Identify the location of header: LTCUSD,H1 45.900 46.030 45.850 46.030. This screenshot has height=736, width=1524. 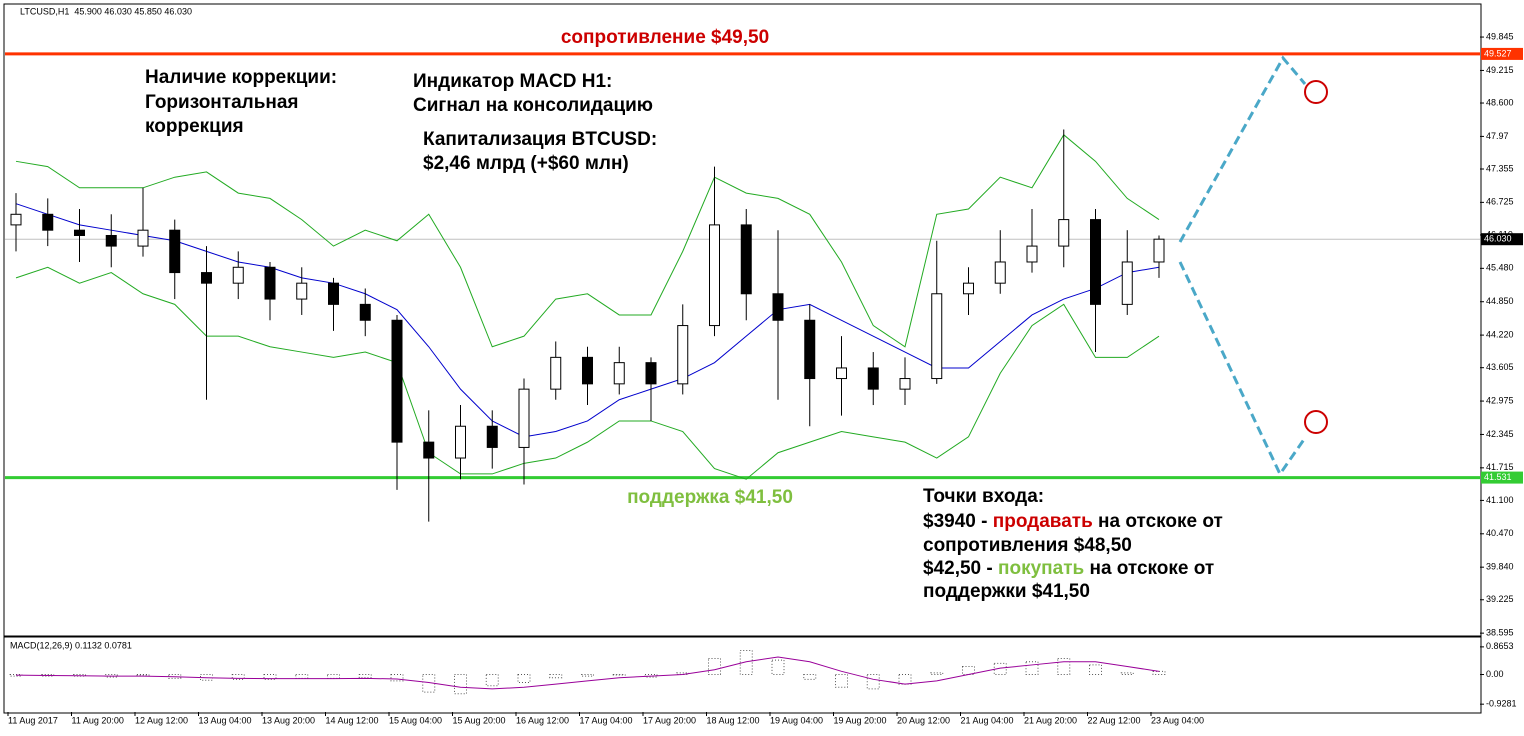
(106, 11).